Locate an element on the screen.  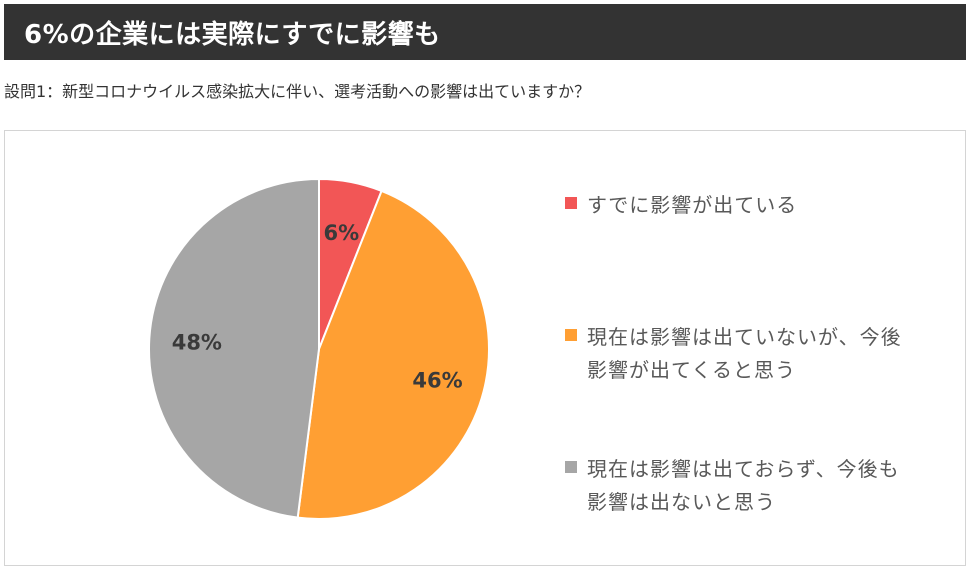
legend-item-future-affected: 現在は影響は出ていないが、今後 影響が出てくると思う is located at coordinates (755, 354).